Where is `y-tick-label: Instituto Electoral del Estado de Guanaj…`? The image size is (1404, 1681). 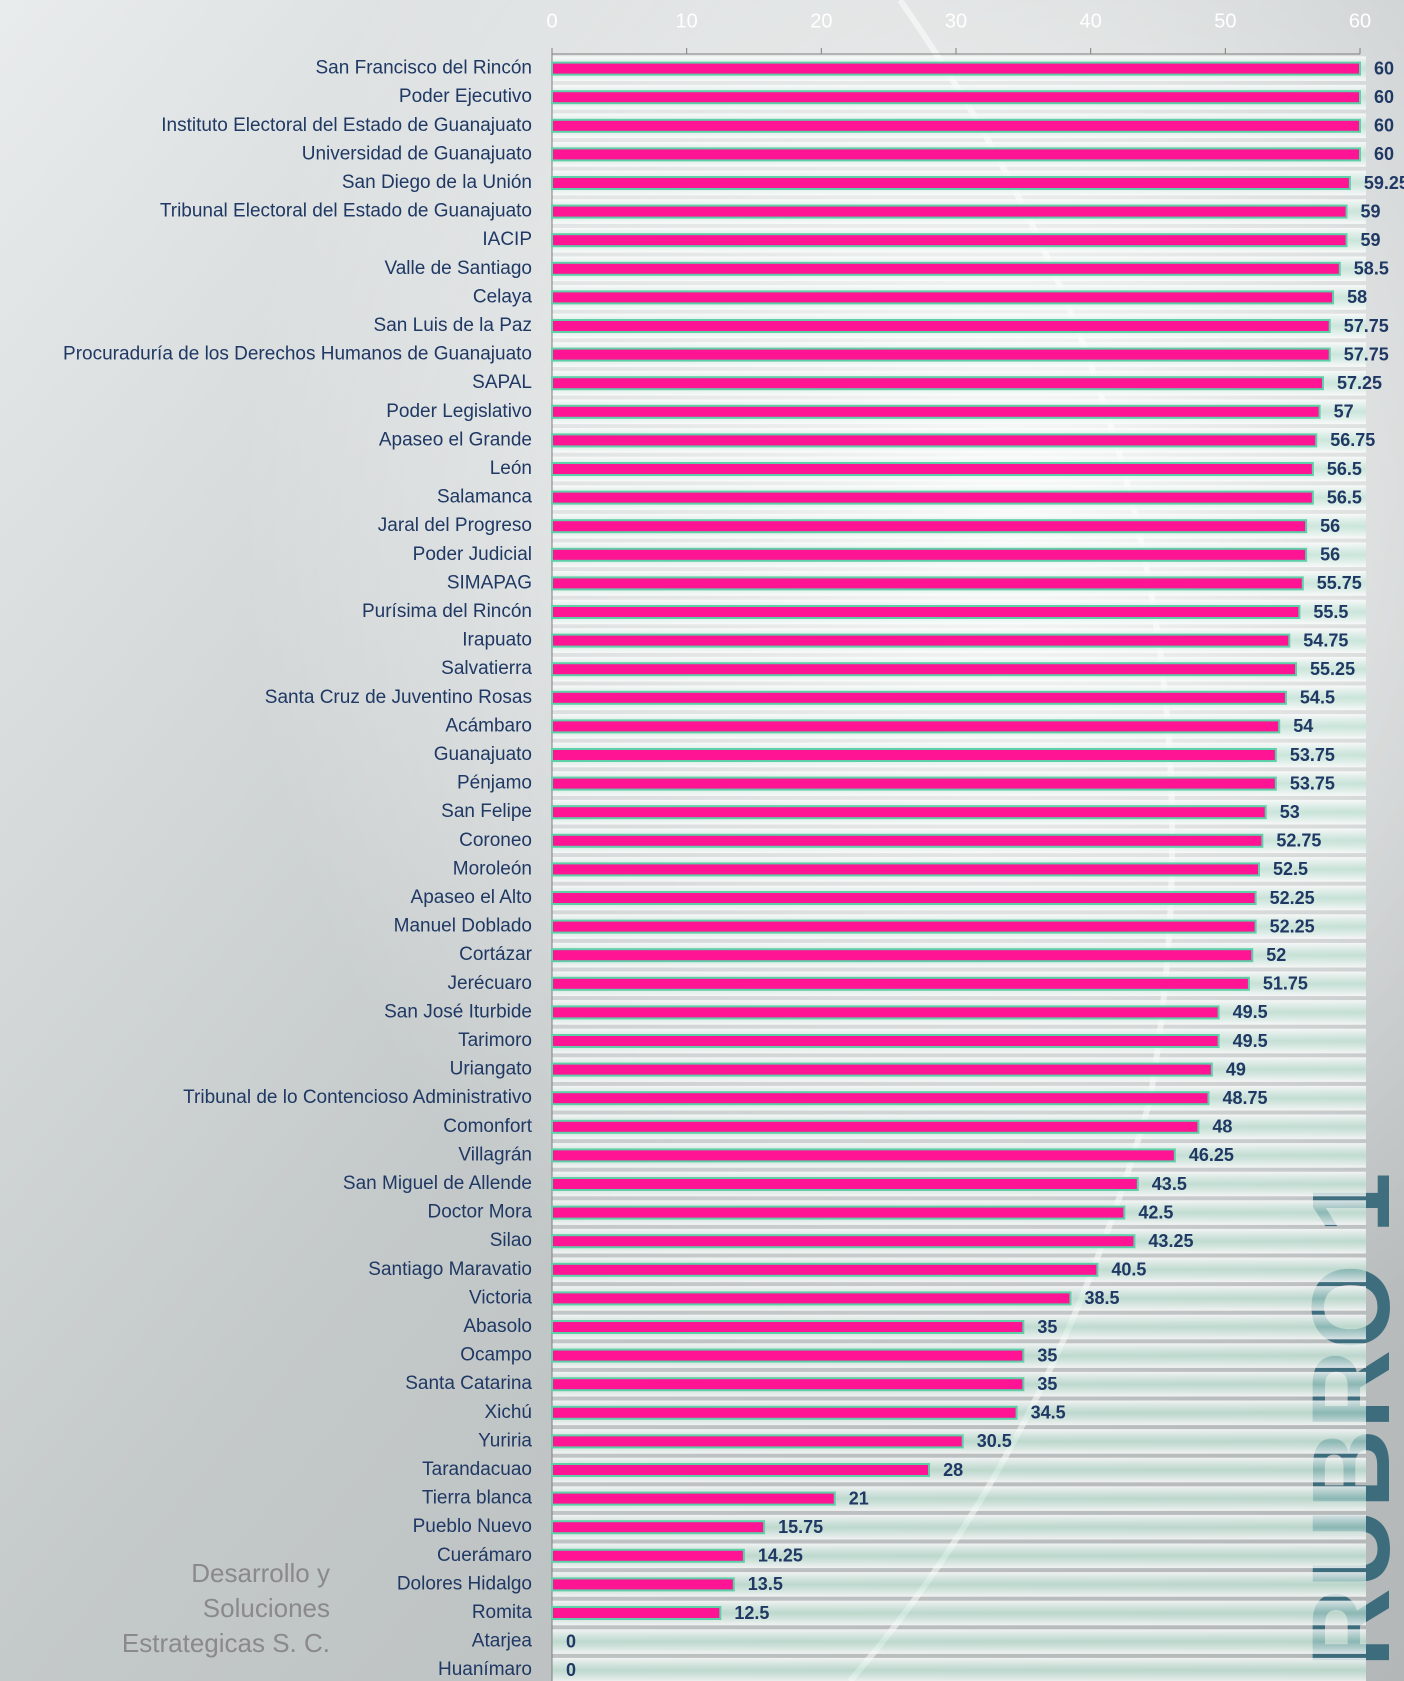
y-tick-label: Instituto Electoral del Estado de Guanaj… is located at coordinates (346, 125).